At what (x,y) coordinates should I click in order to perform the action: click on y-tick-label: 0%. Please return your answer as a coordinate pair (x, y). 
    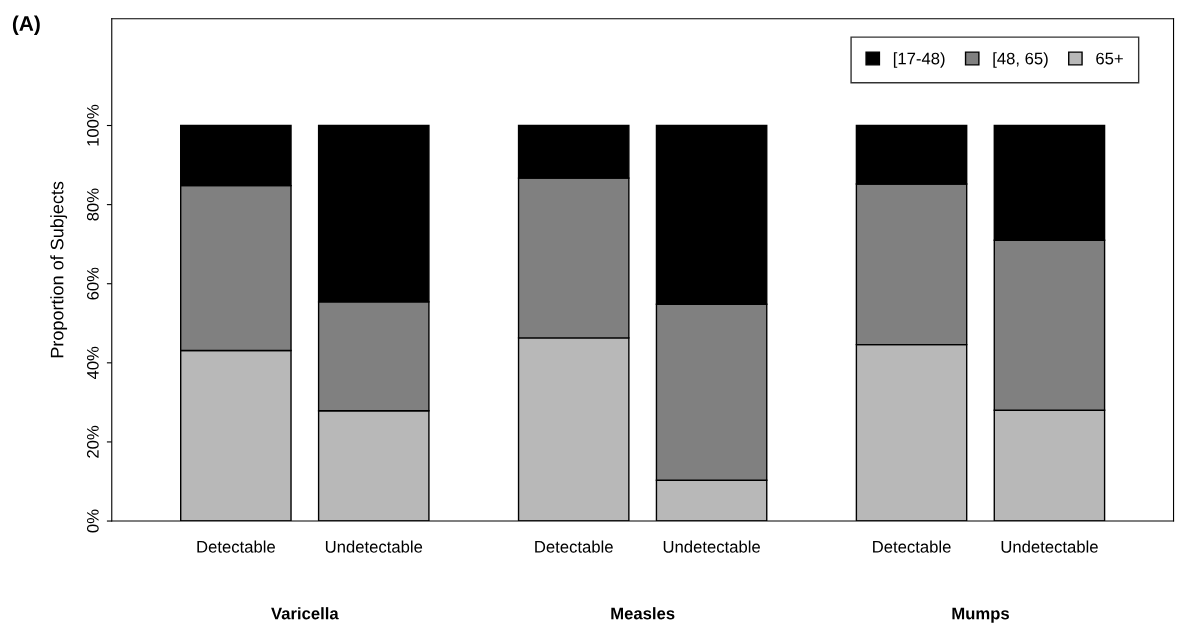
    Looking at the image, I should click on (92, 521).